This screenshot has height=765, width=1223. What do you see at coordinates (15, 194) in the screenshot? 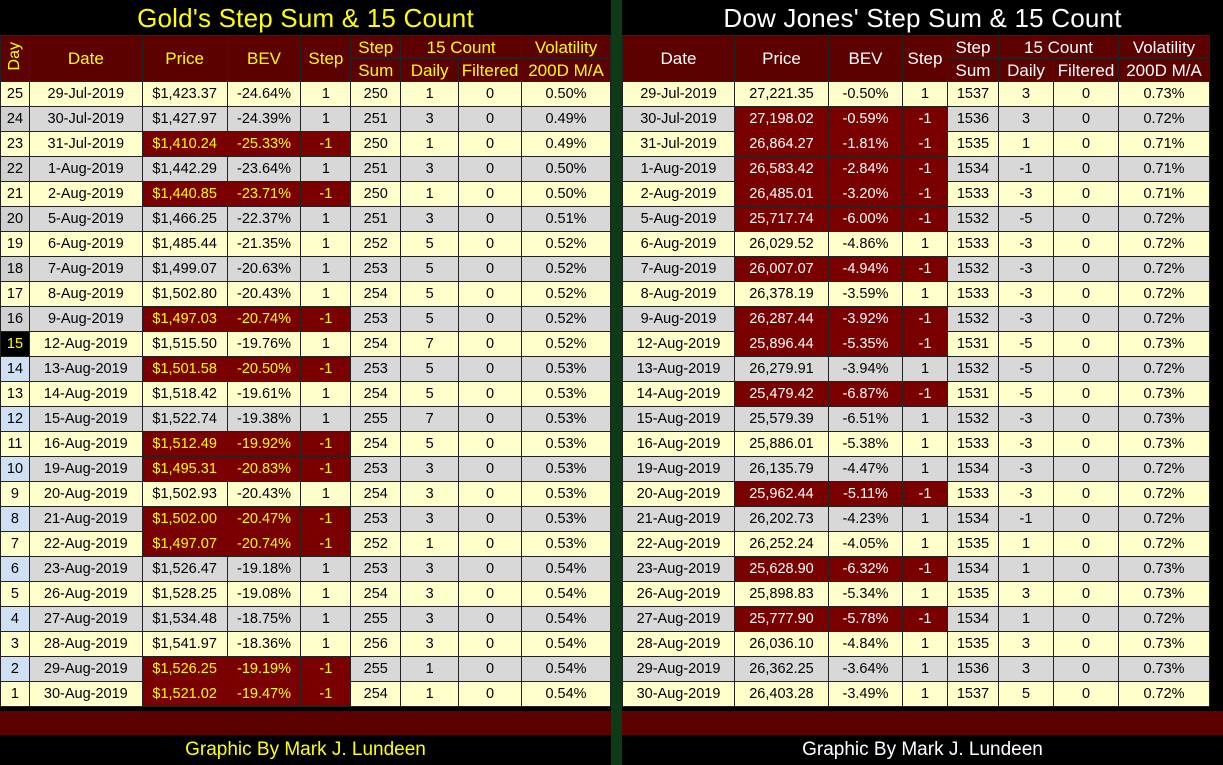
I see `gold-day-cell: 21` at bounding box center [15, 194].